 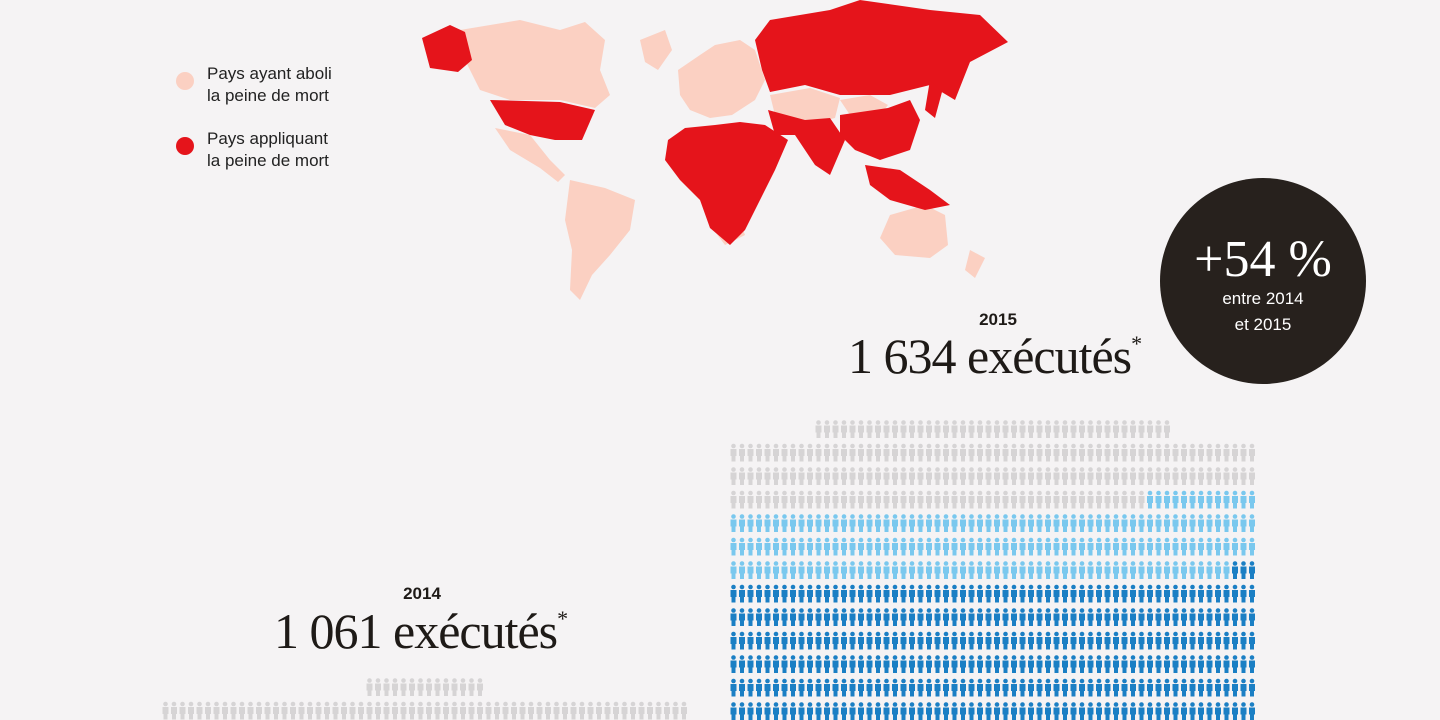 What do you see at coordinates (447, 48) in the screenshot?
I see `alaska` at bounding box center [447, 48].